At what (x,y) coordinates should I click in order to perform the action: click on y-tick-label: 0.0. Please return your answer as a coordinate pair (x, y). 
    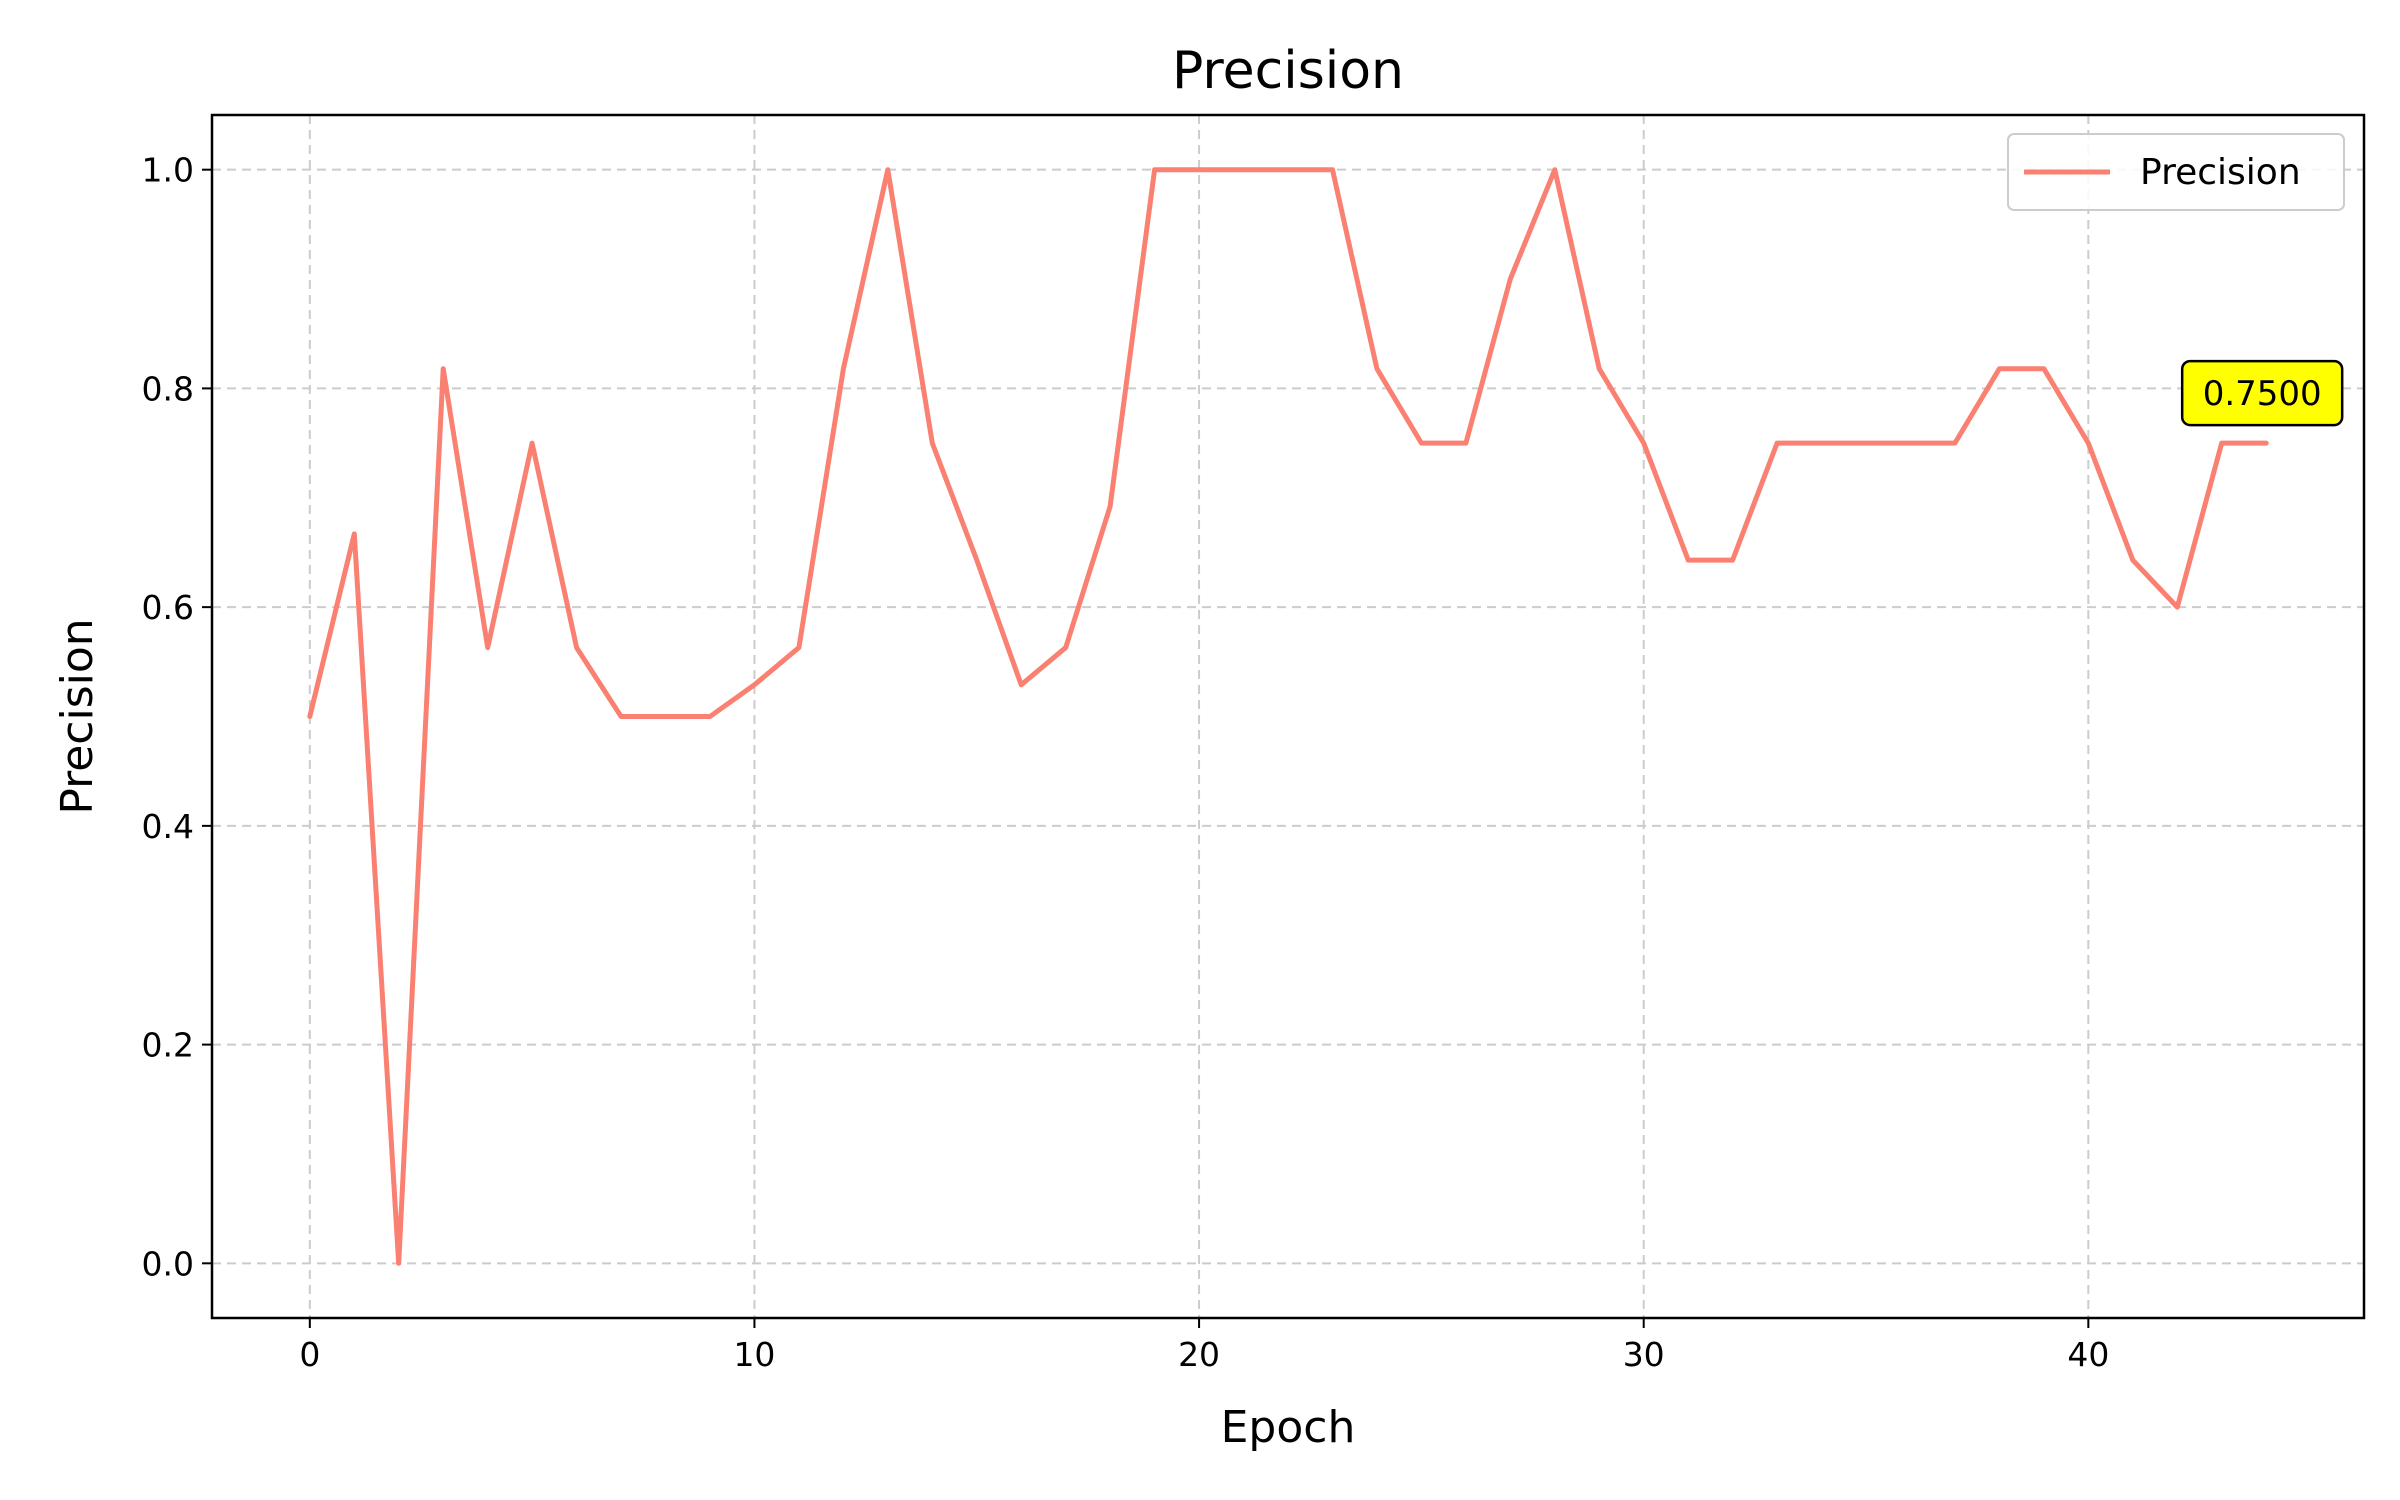
    Looking at the image, I should click on (168, 1263).